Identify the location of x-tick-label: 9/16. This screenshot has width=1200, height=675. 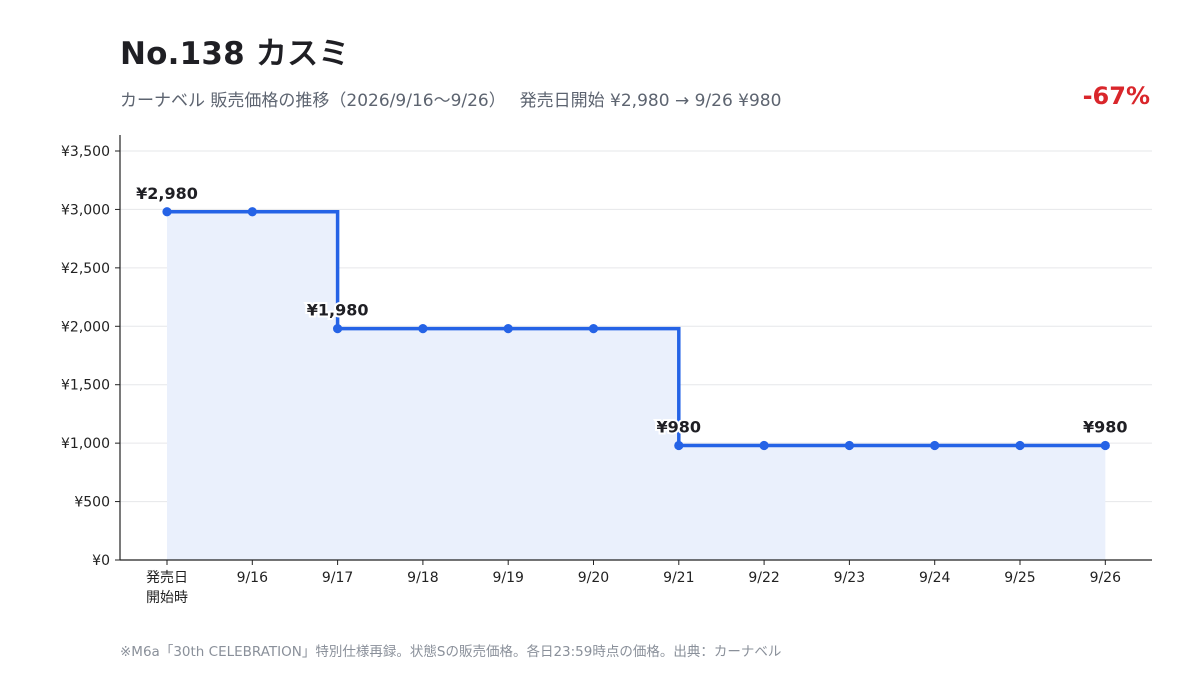
(253, 578).